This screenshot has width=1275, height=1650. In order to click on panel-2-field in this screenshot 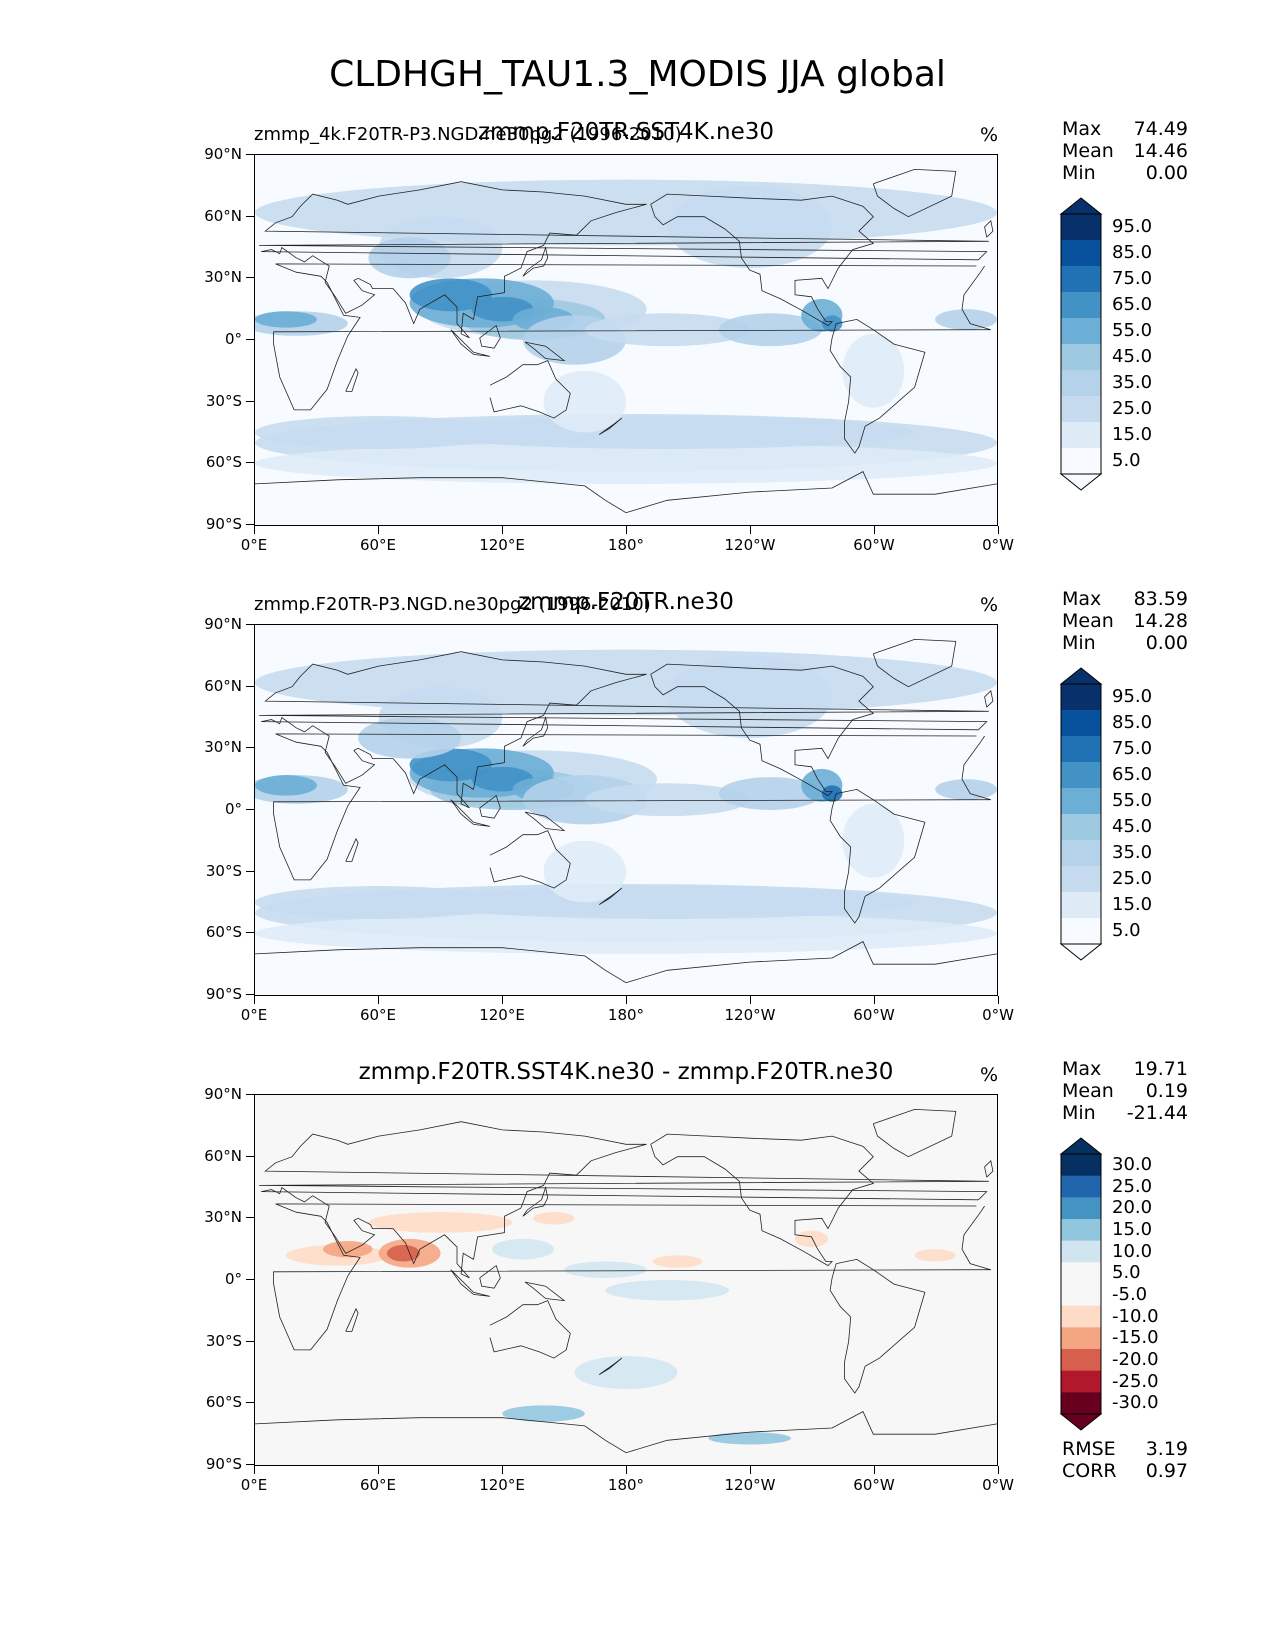, I will do `click(621, 810)`.